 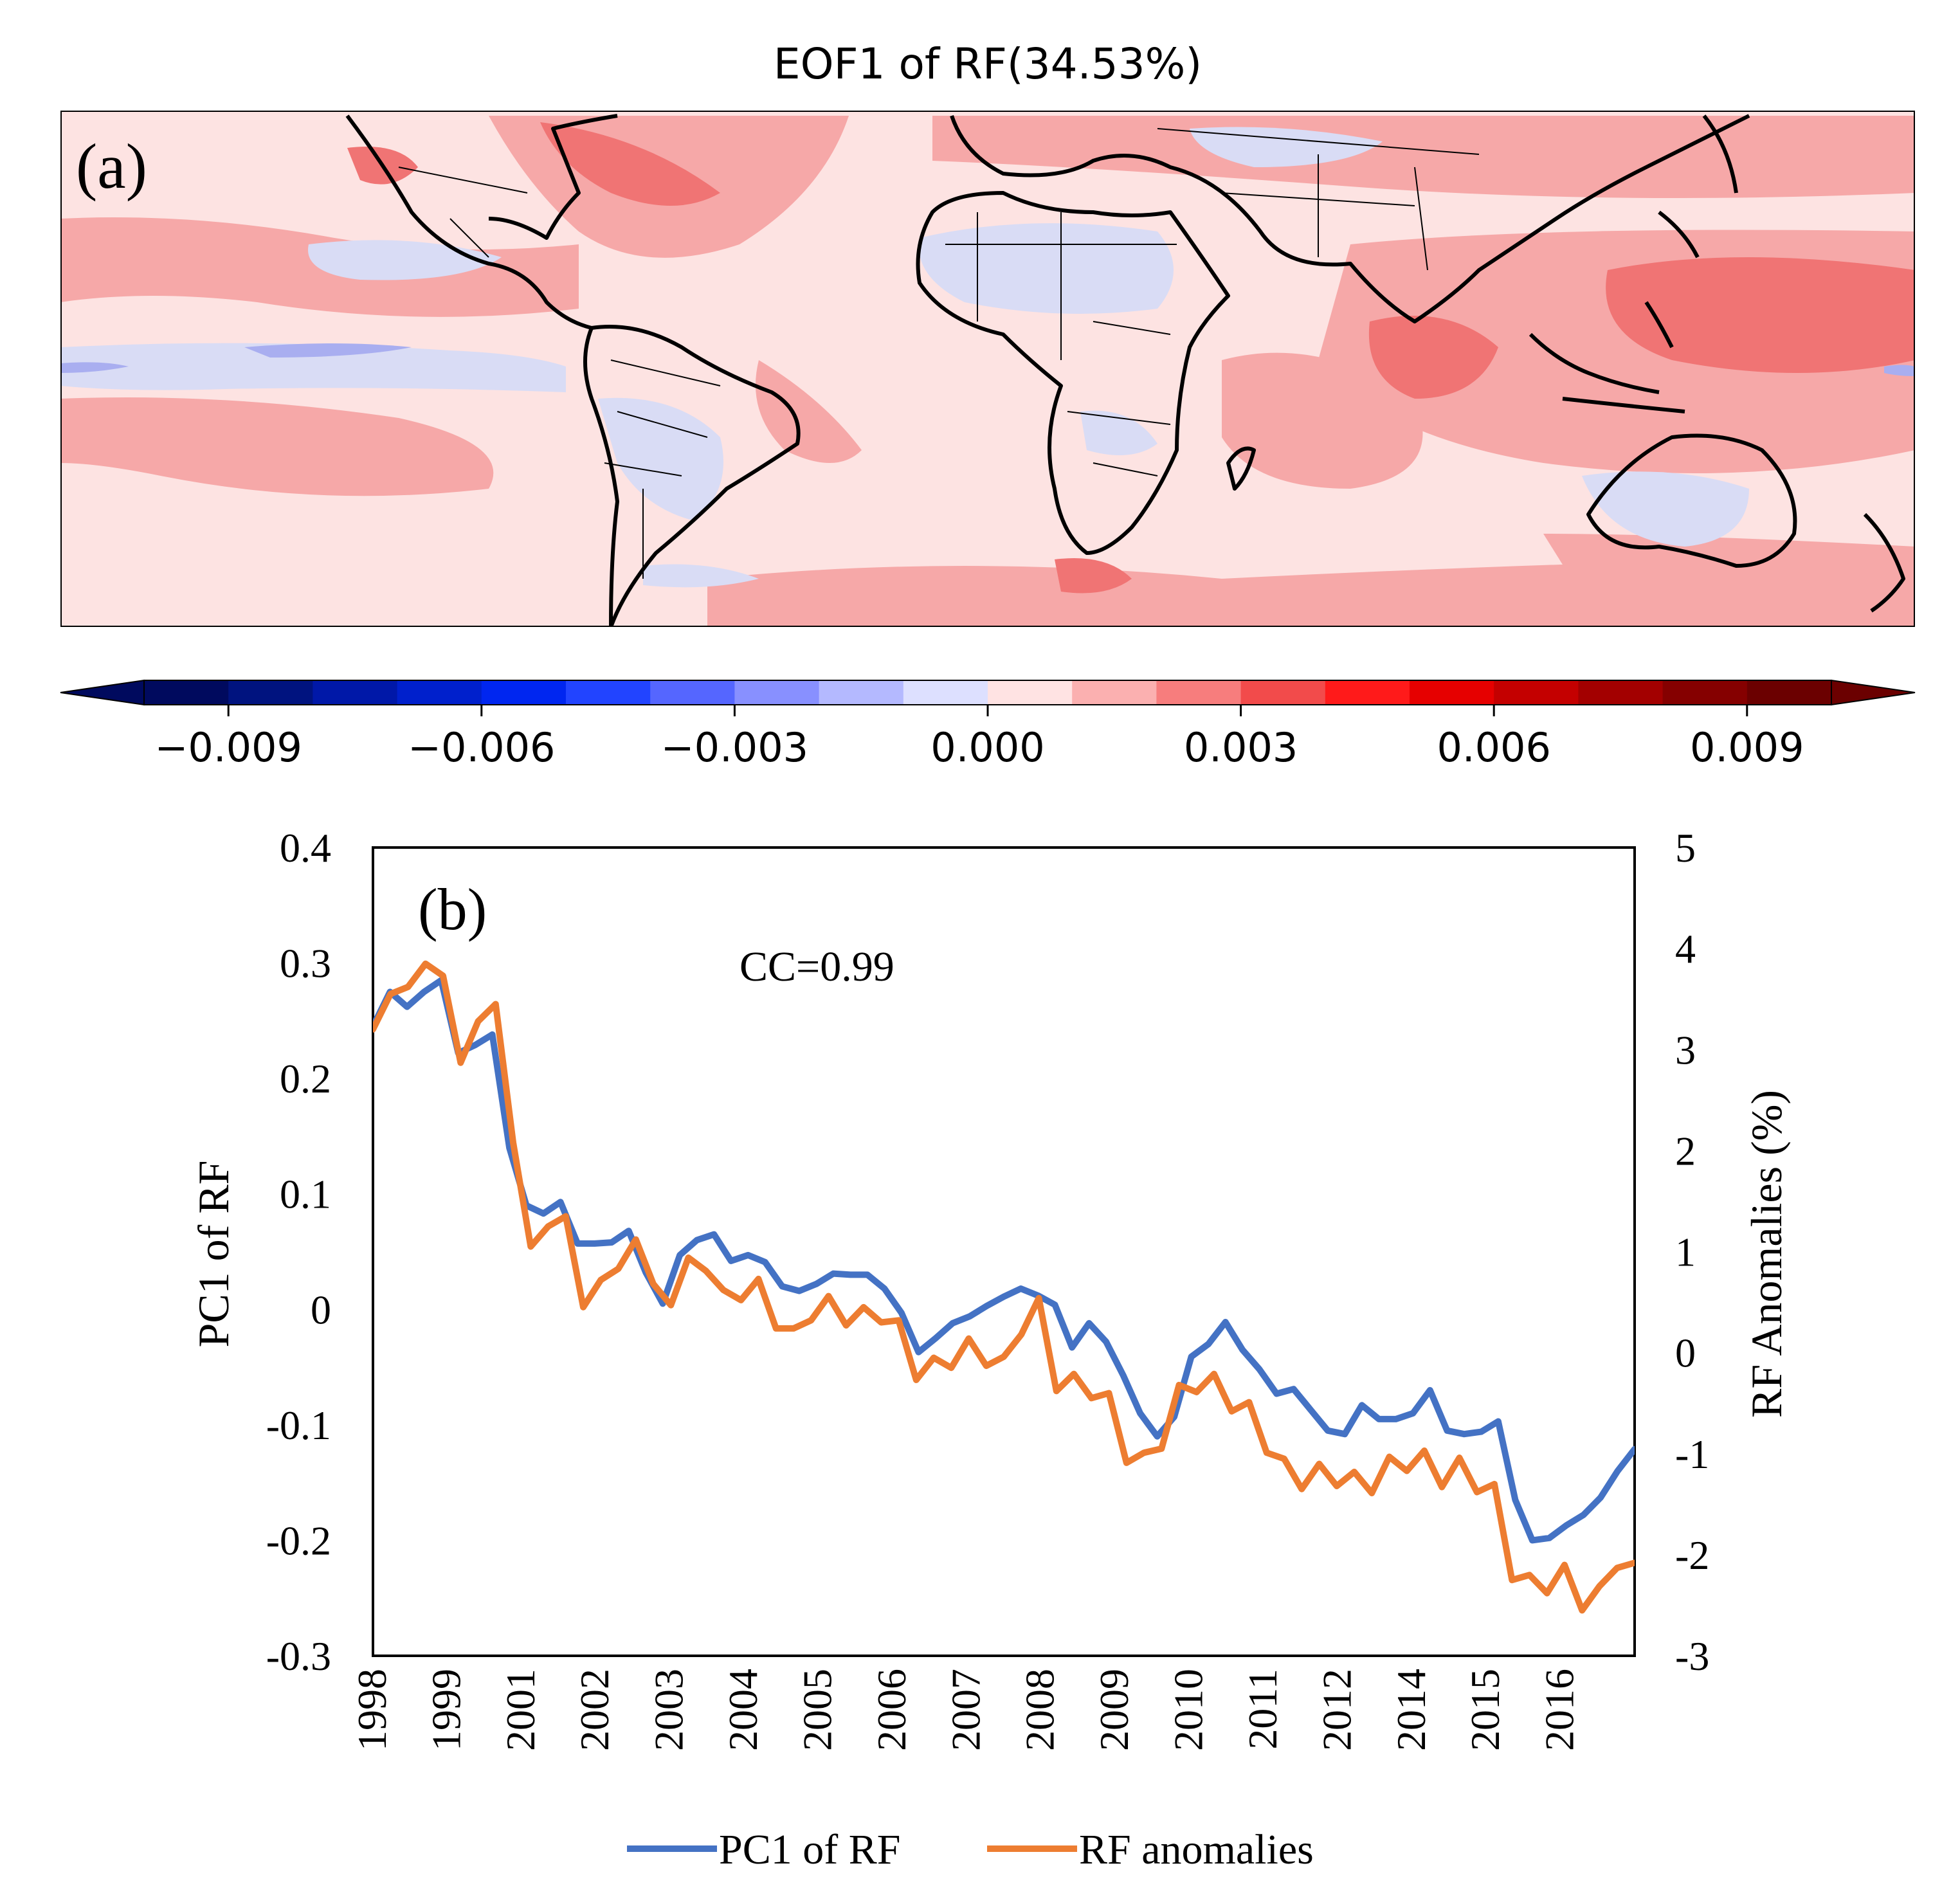 I want to click on right-tick-label: 2, so click(x=1685, y=1151).